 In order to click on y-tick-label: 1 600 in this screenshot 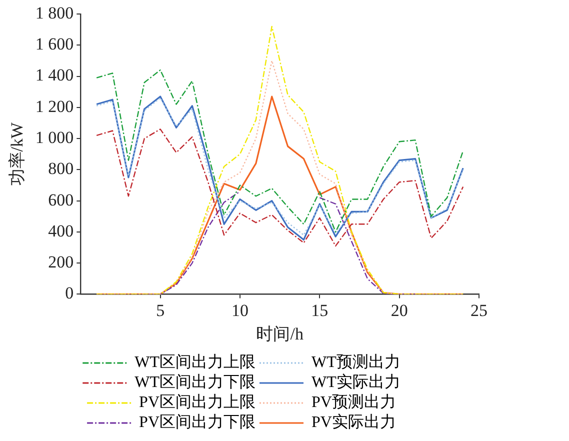, I will do `click(54, 44)`.